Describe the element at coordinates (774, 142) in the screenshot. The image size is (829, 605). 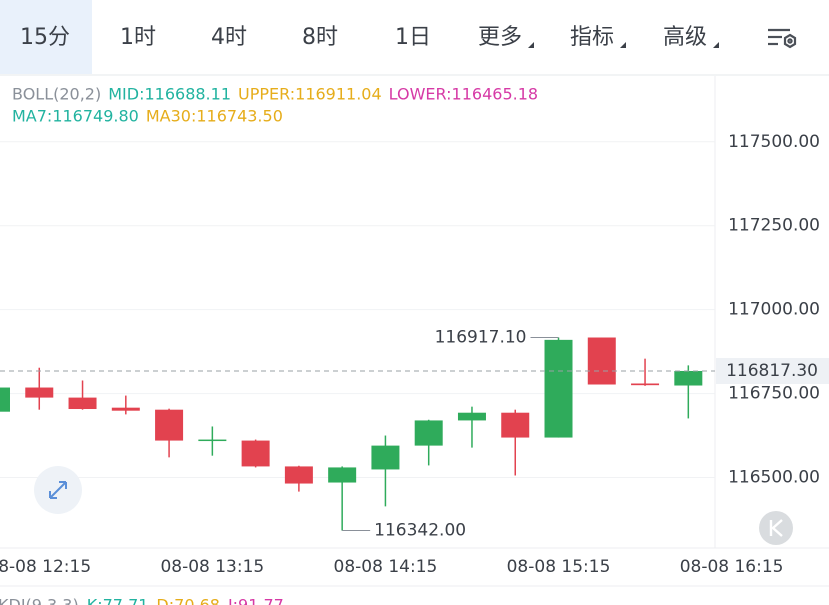
I see `y-tick-label: 117500.00` at that location.